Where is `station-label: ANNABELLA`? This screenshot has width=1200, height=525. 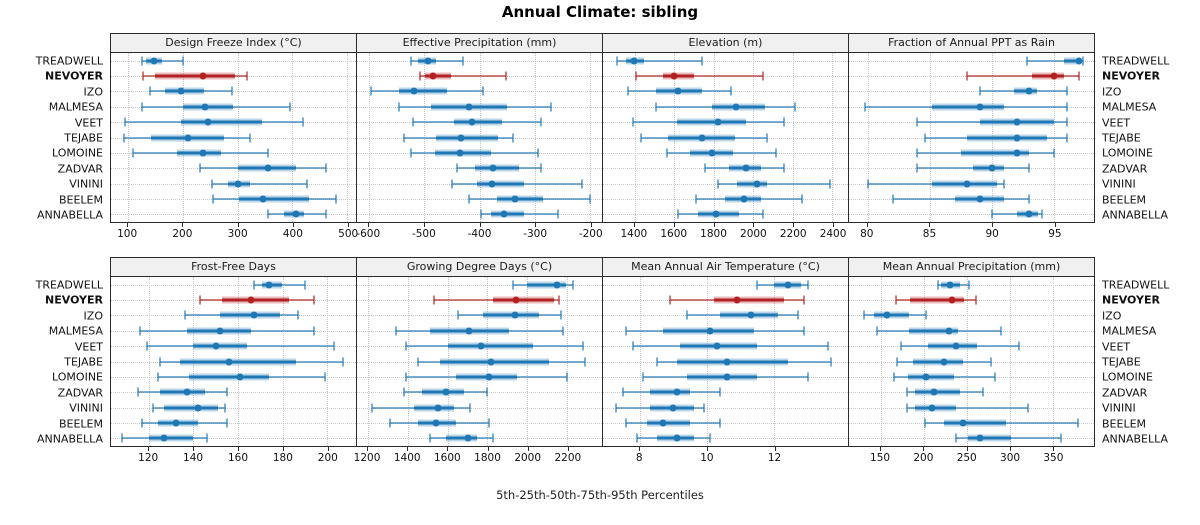
station-label: ANNABELLA is located at coordinates (1135, 215).